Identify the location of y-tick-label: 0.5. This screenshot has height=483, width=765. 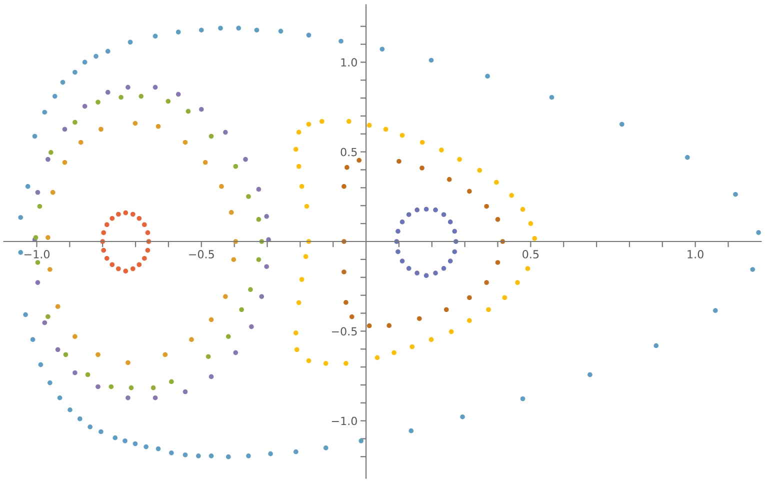
(348, 152).